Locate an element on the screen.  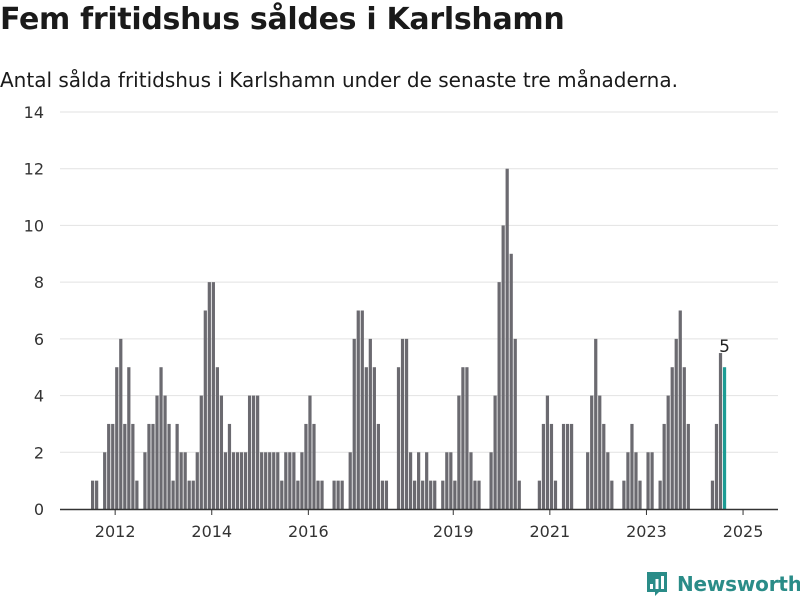
chart-title: Fem fritidshus såldes i Karlshamn is located at coordinates (282, 19).